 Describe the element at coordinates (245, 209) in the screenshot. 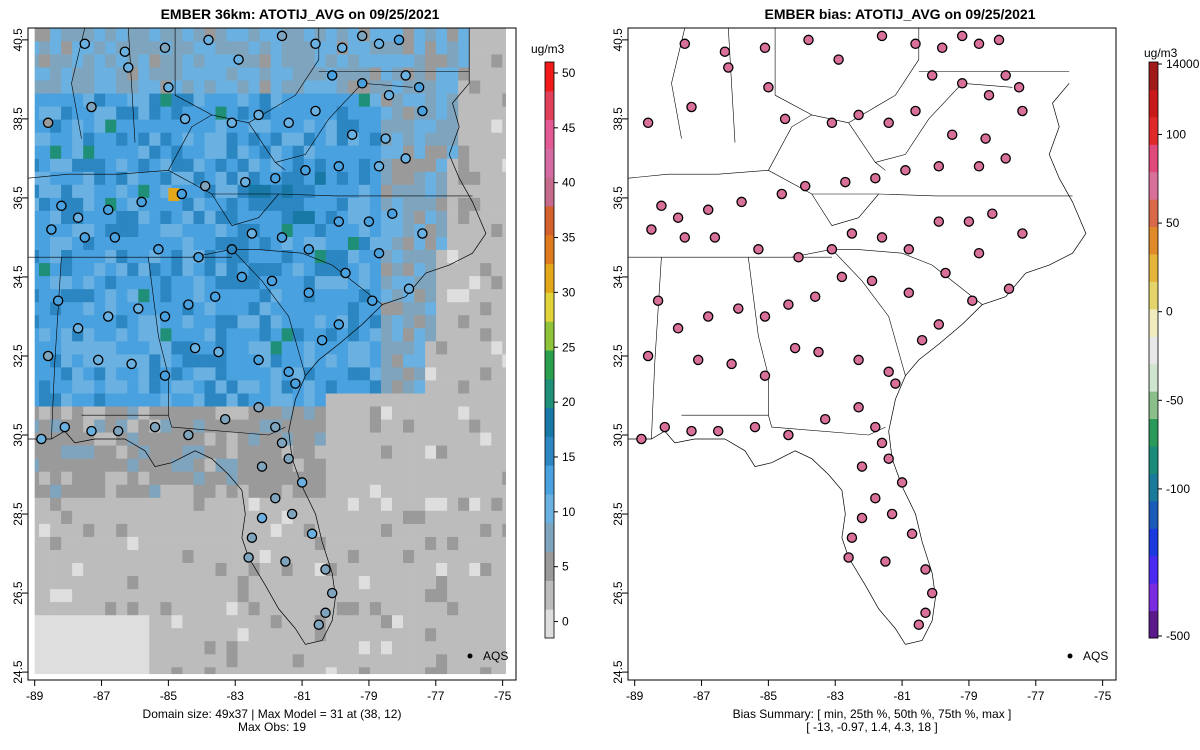

I see `state-border` at that location.